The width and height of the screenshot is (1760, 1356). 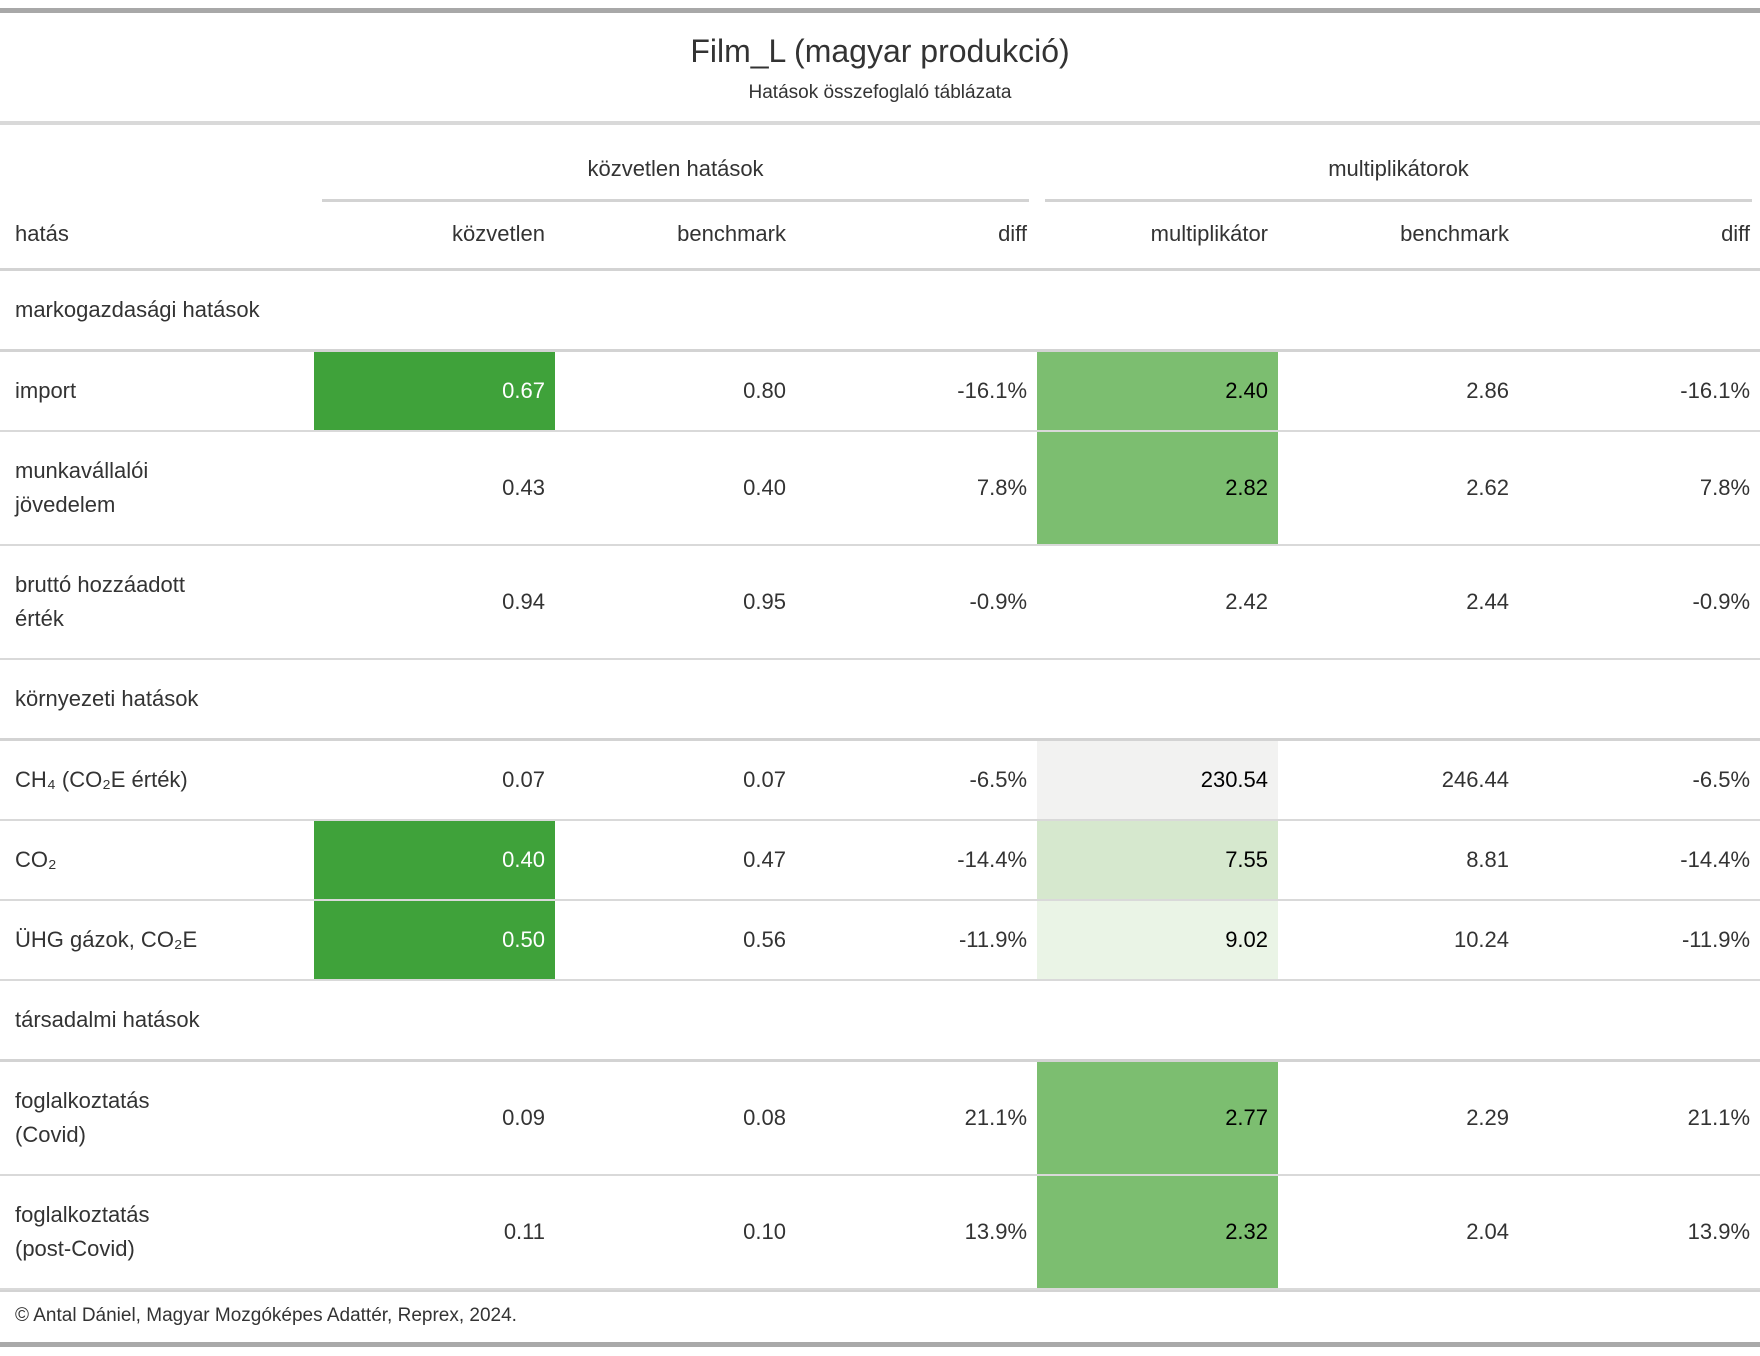 I want to click on value-cell-kozvetlen: 0.50, so click(x=434, y=940).